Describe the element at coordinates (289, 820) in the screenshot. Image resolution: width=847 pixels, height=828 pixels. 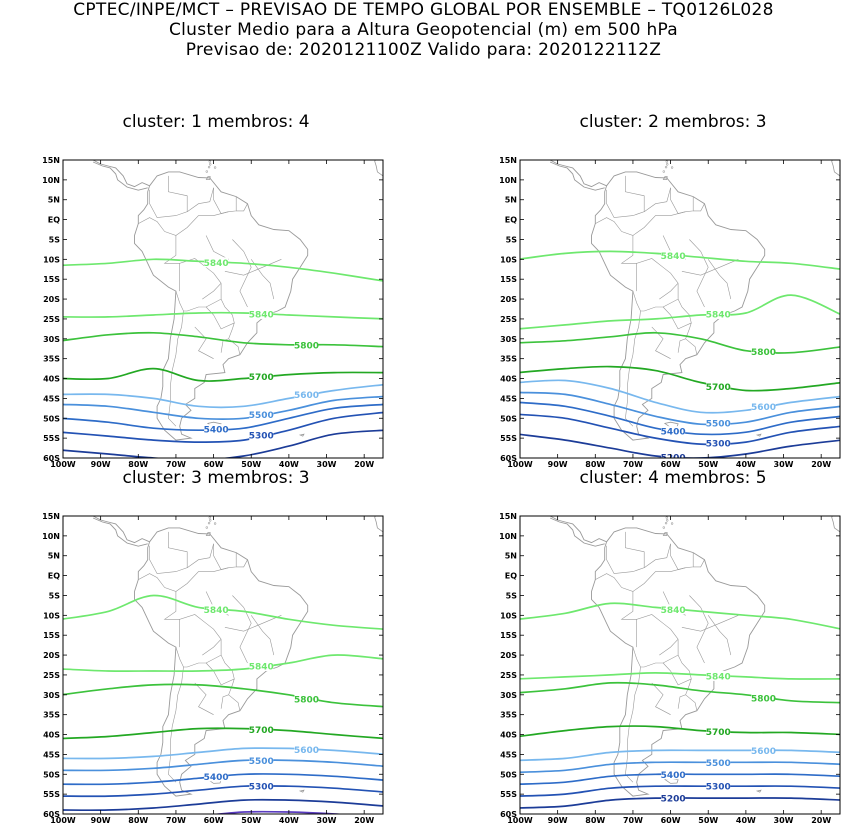
I see `lon-tick-label: 40W` at that location.